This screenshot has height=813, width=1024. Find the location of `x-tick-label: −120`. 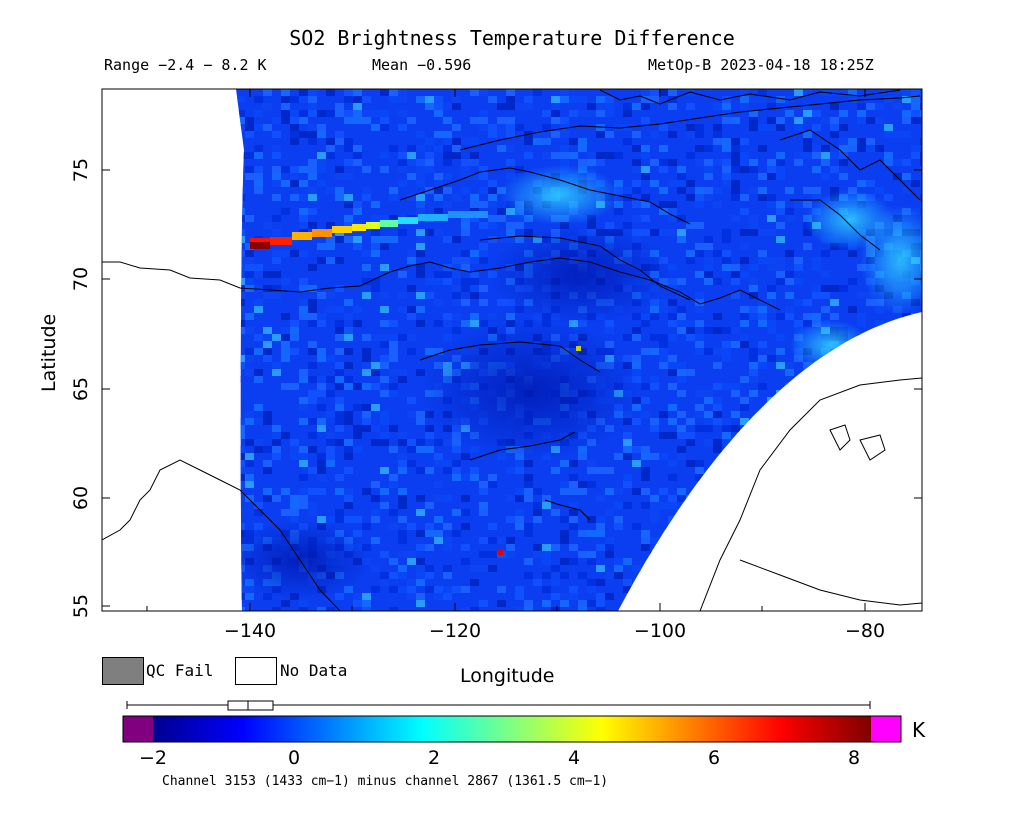

x-tick-label: −120 is located at coordinates (455, 631).